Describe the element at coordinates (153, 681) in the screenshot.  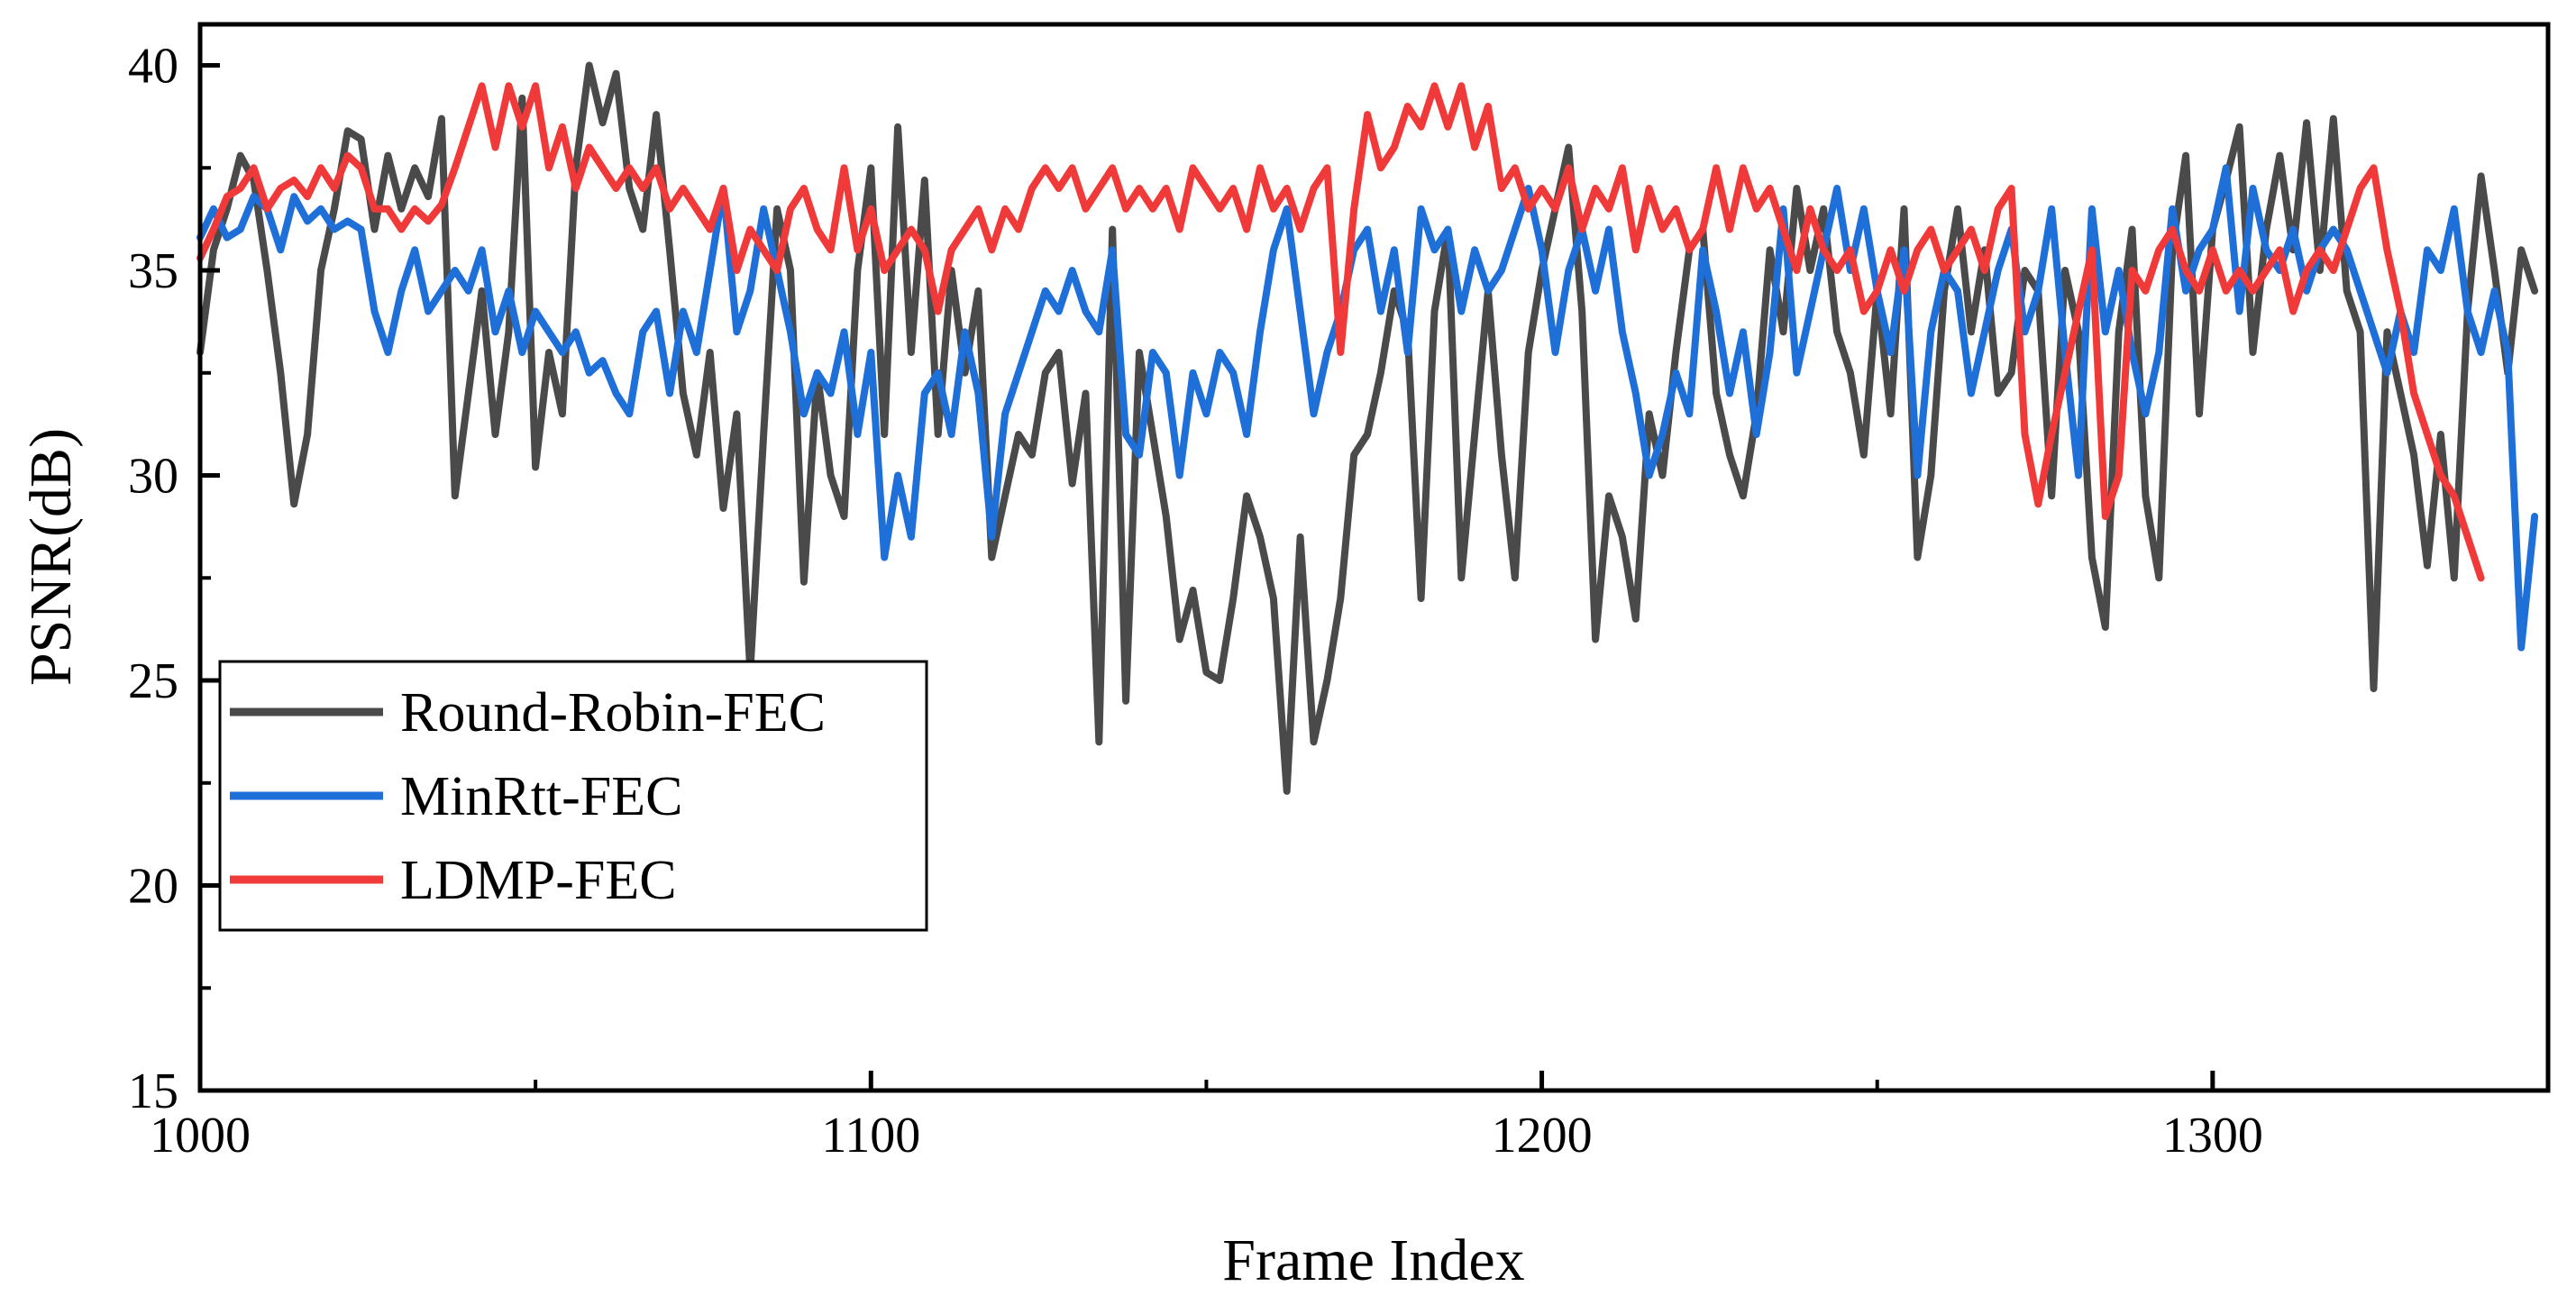
I see `y-tick-label-25: 25` at that location.